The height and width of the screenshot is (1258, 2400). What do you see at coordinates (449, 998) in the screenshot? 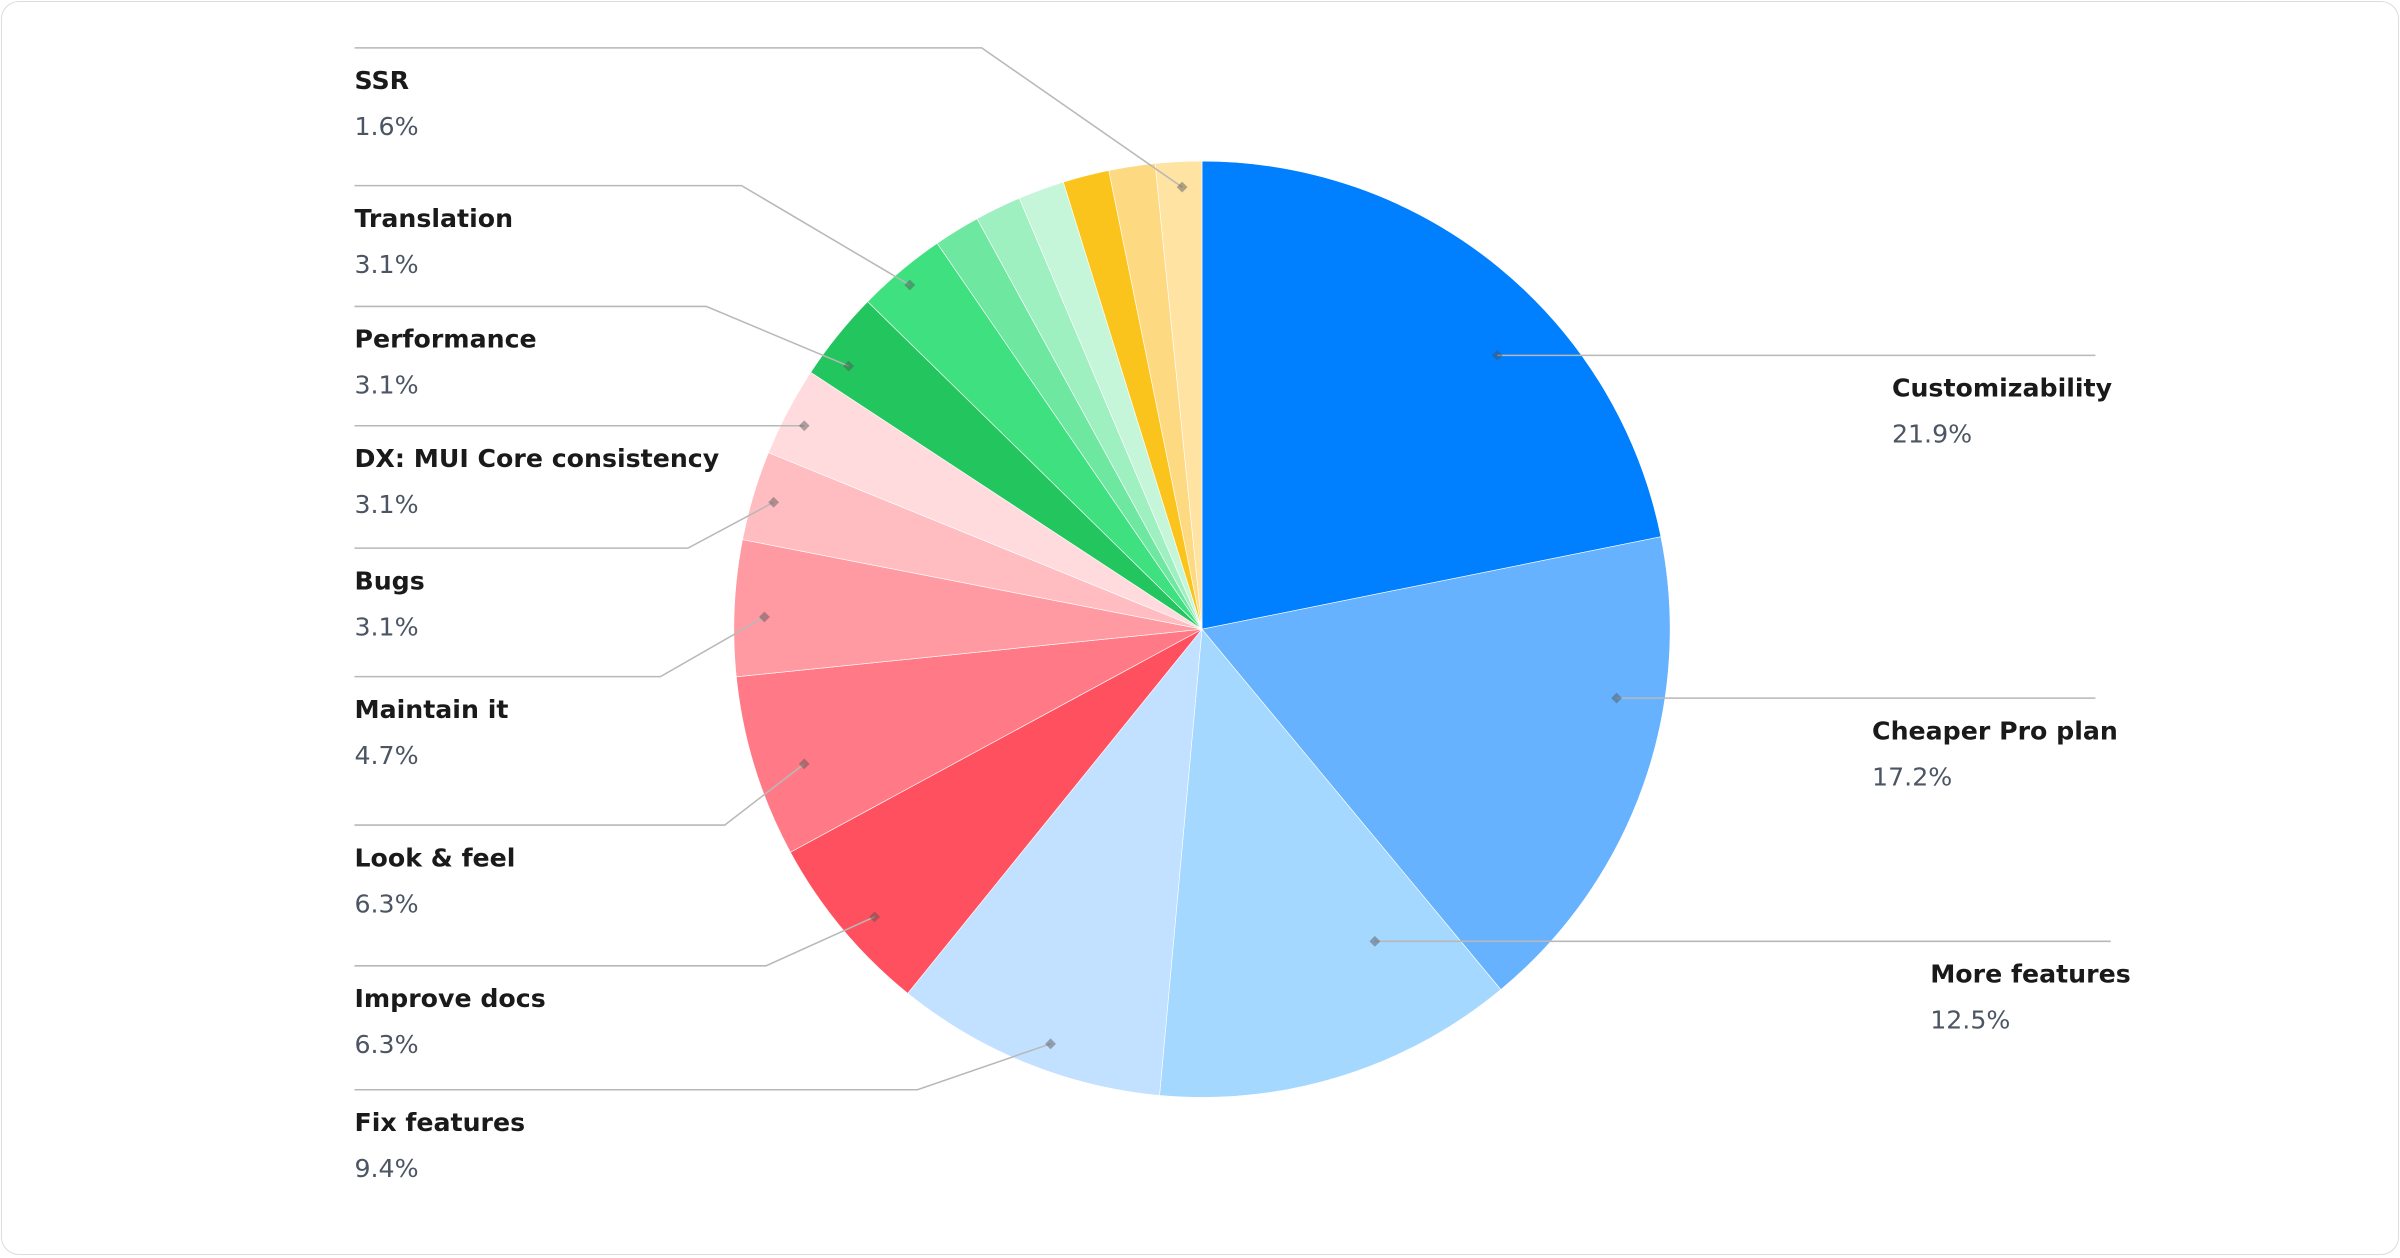
I see `slice-label: Improve docs` at bounding box center [449, 998].